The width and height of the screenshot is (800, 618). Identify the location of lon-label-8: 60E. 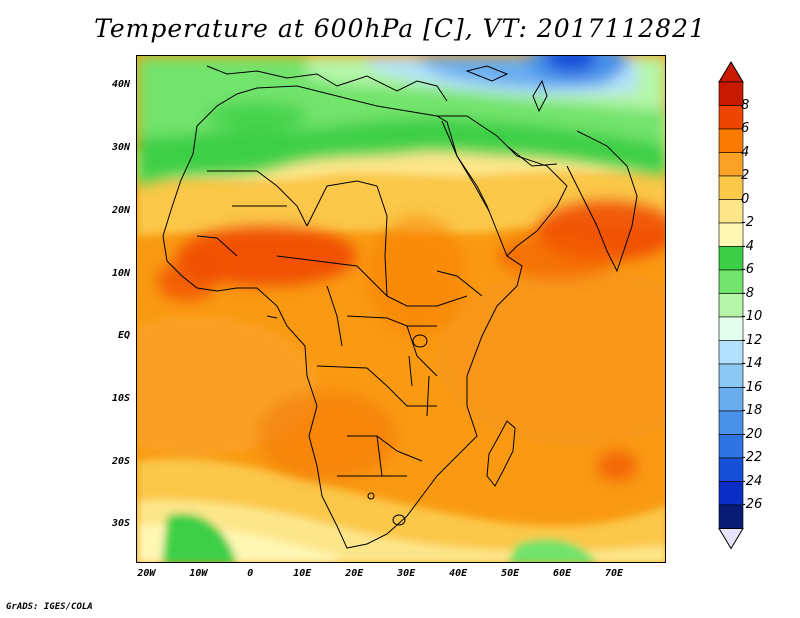
(562, 573).